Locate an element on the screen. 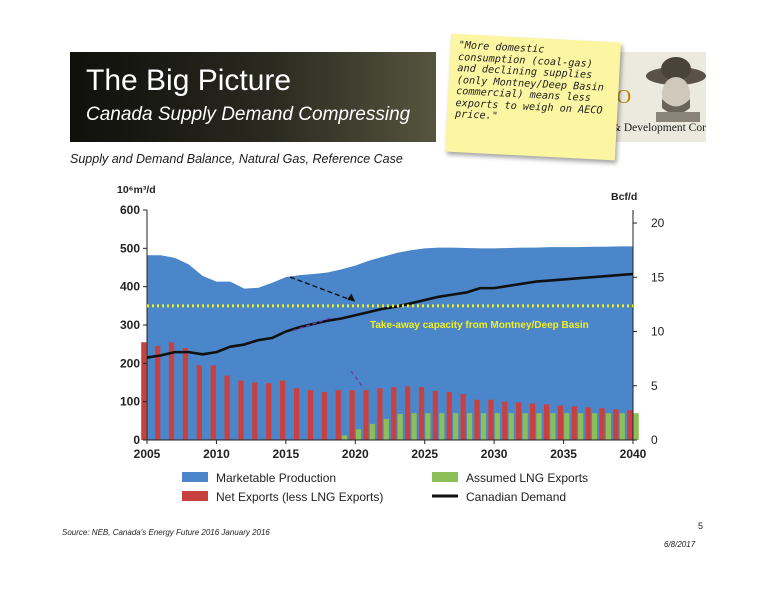 The image size is (776, 600). y2-tick-label: 5 is located at coordinates (654, 386).